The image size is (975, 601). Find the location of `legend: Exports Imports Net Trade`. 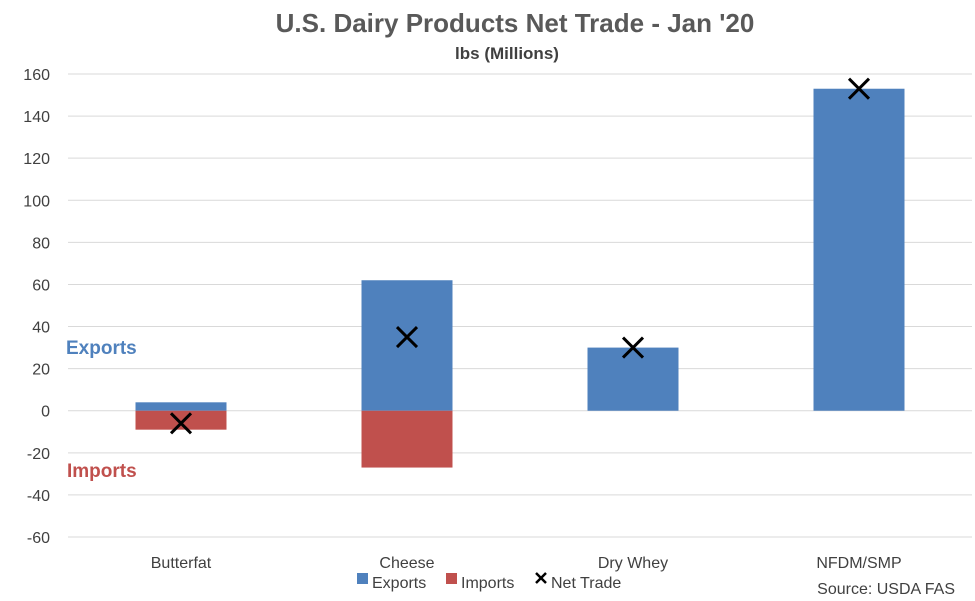

legend: Exports Imports Net Trade is located at coordinates (489, 582).